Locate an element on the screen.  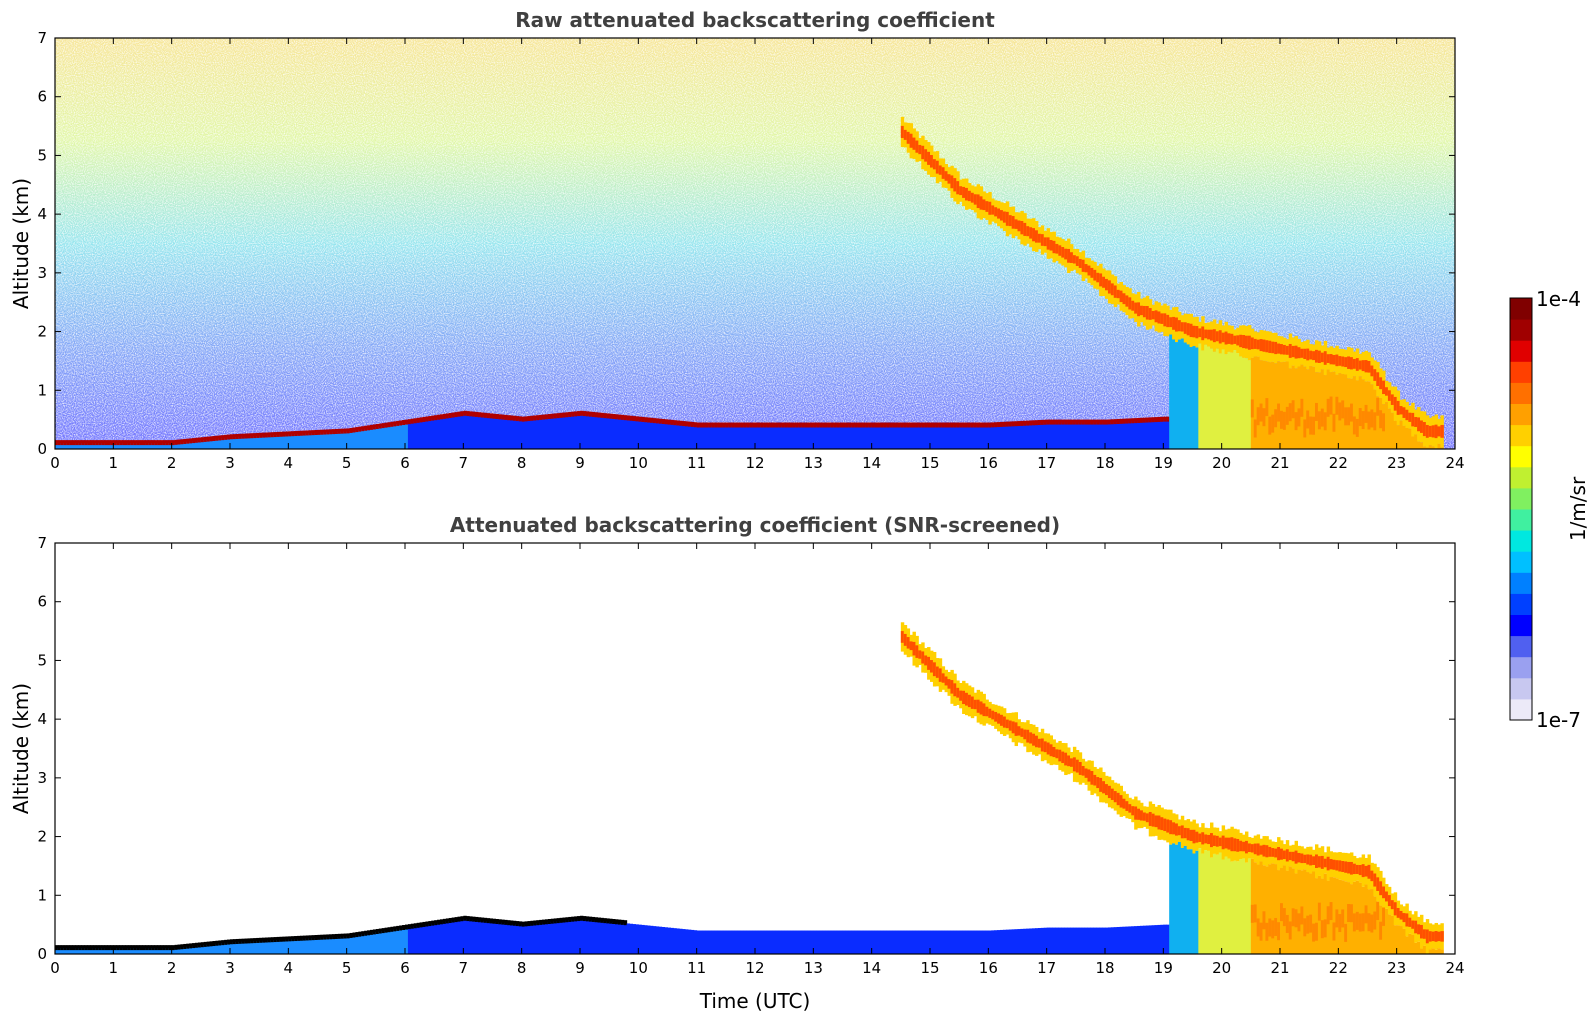
y-tick-label: 6 is located at coordinates (42, 97).